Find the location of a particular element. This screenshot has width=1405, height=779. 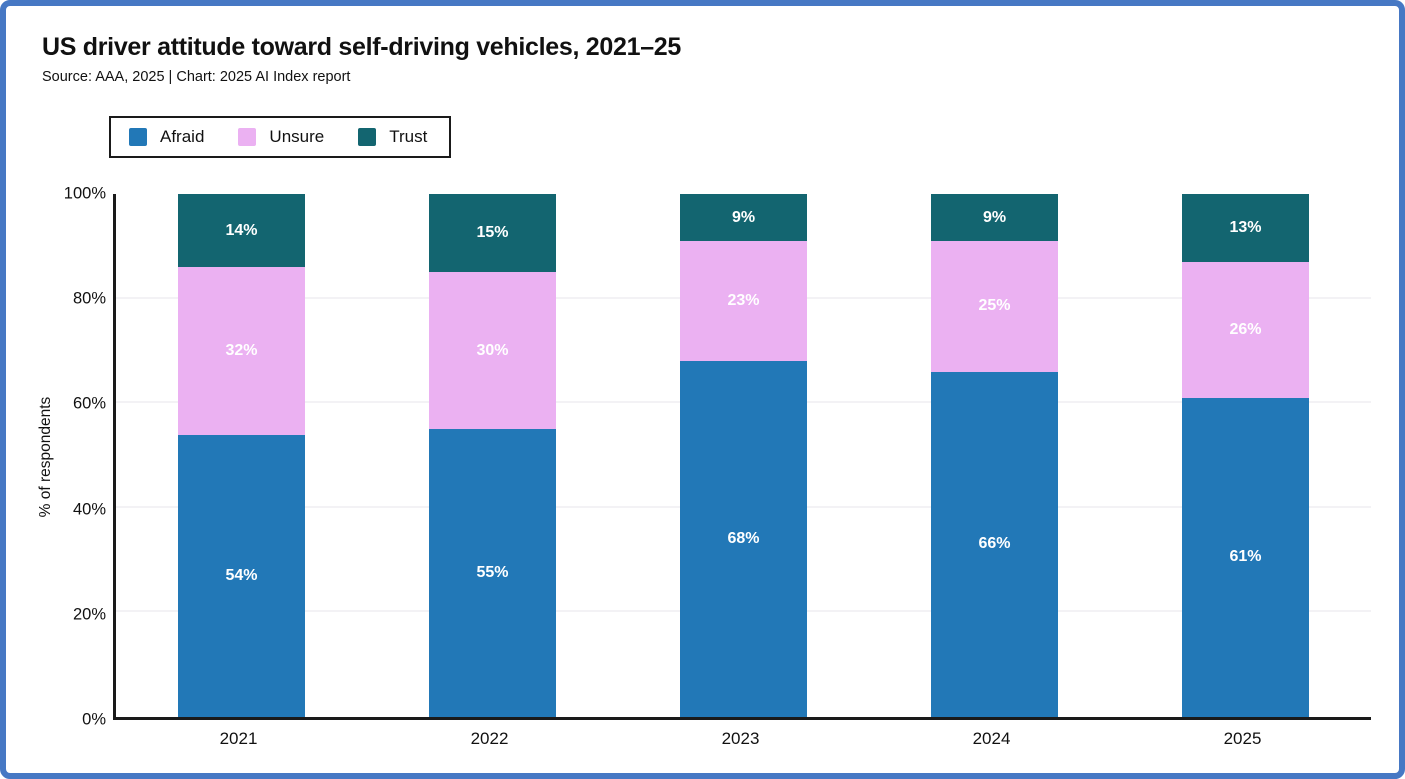

value-label: 68% is located at coordinates (743, 539).